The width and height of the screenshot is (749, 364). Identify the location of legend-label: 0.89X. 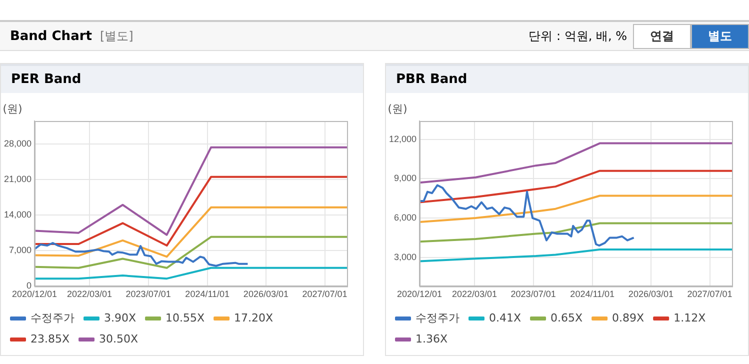
(628, 317).